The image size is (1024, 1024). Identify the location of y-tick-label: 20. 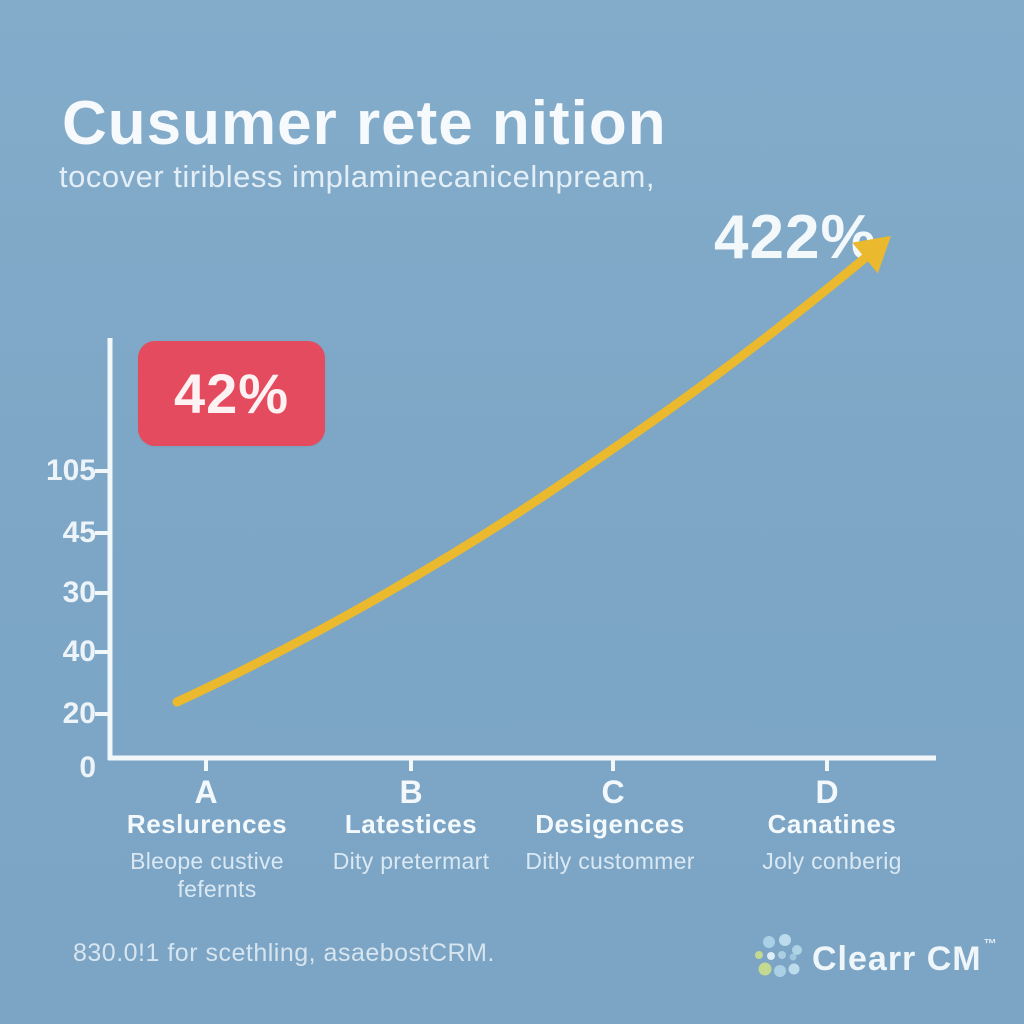
(79, 713).